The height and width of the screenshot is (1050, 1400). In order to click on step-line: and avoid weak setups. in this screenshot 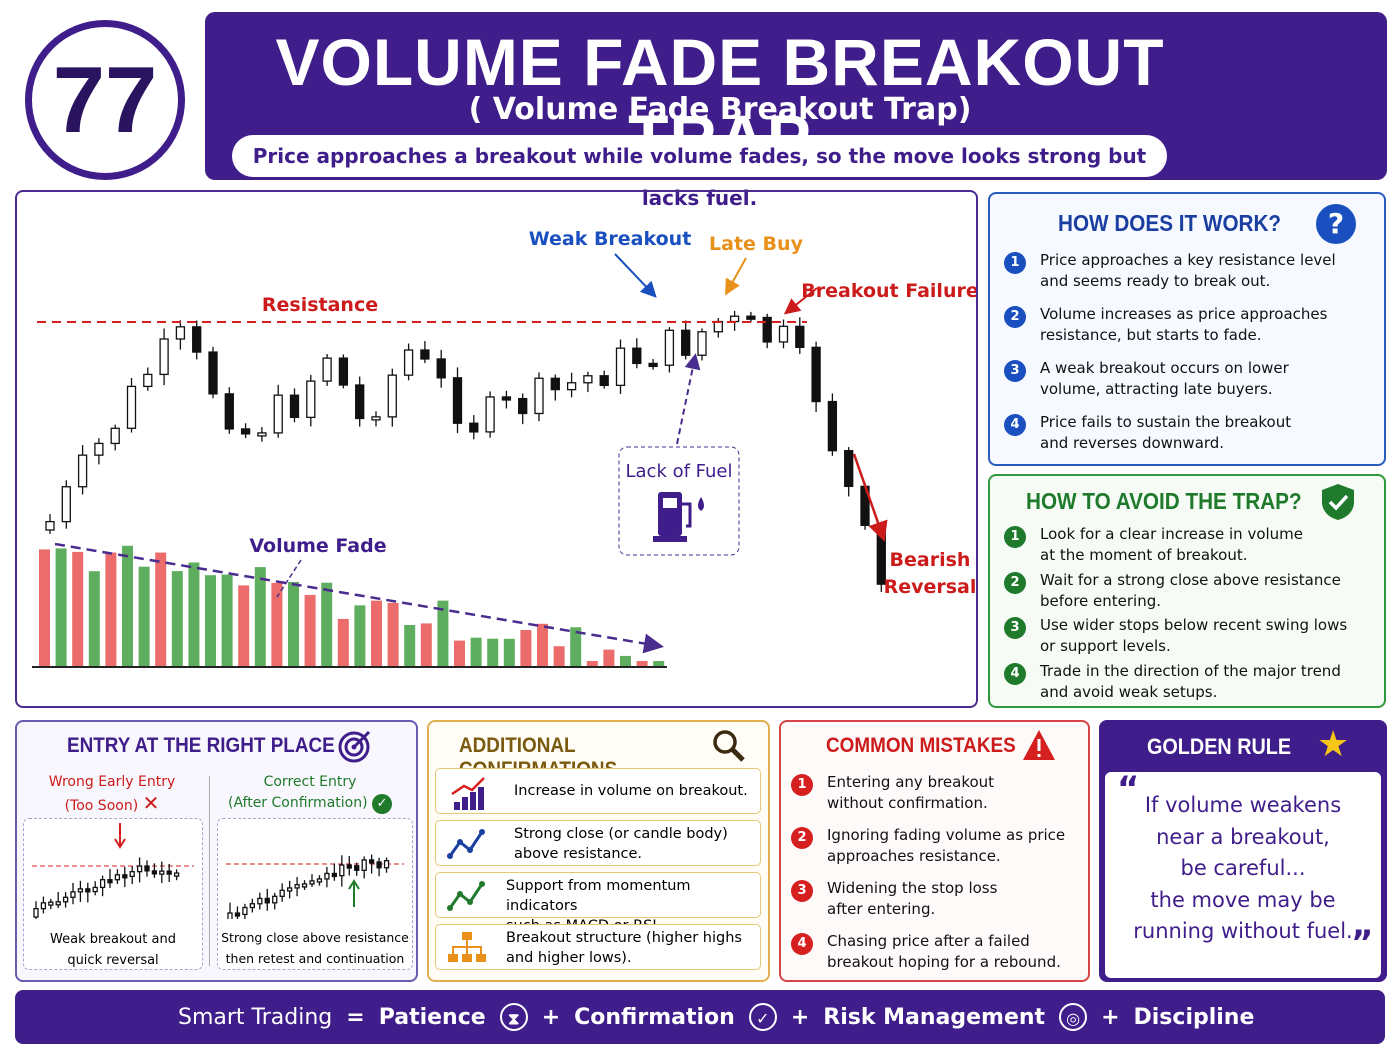, I will do `click(1129, 691)`.